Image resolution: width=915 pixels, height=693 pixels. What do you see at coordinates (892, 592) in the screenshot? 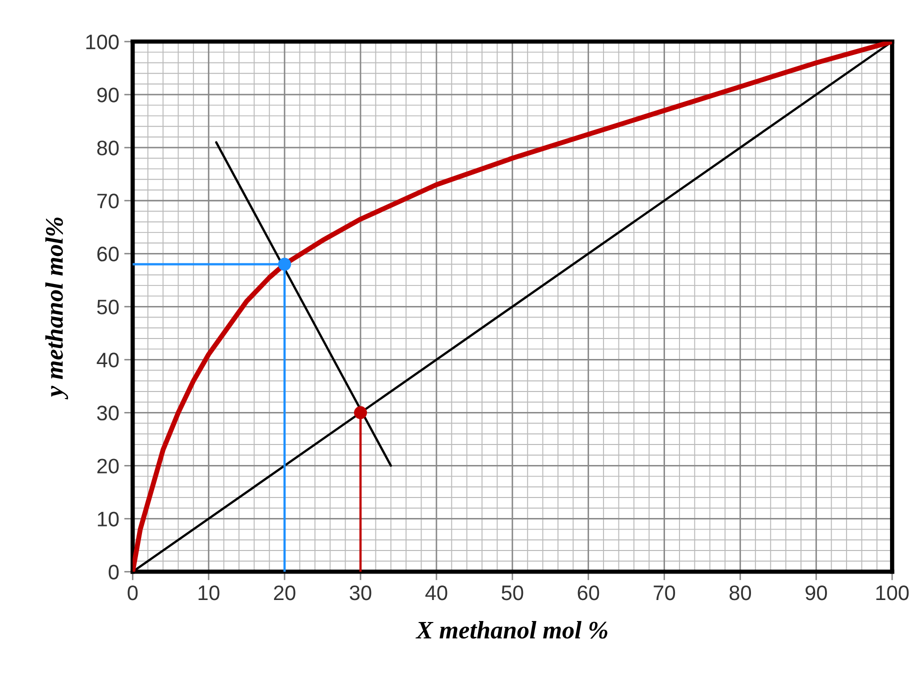
I see `x-tick-label: 100` at bounding box center [892, 592].